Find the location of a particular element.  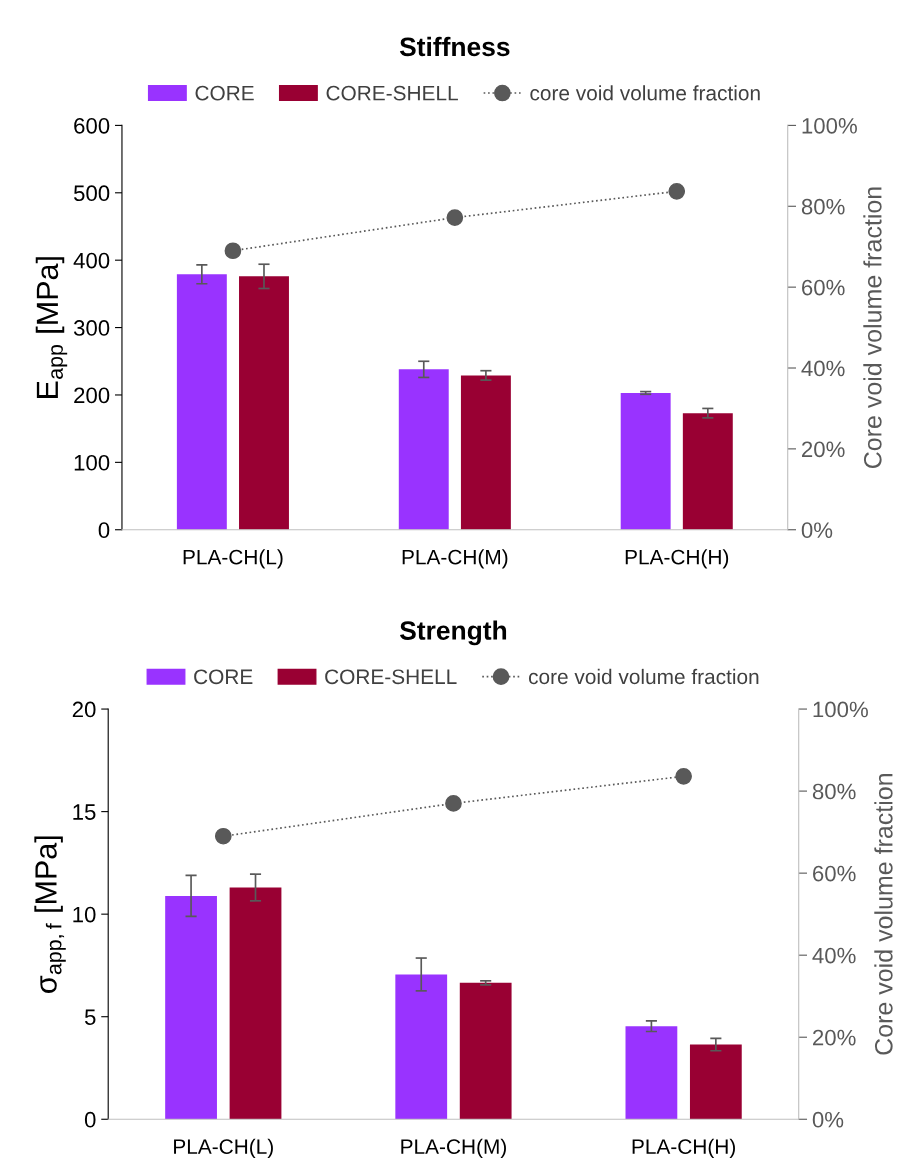

y-tick-label: 200 is located at coordinates (92, 395).